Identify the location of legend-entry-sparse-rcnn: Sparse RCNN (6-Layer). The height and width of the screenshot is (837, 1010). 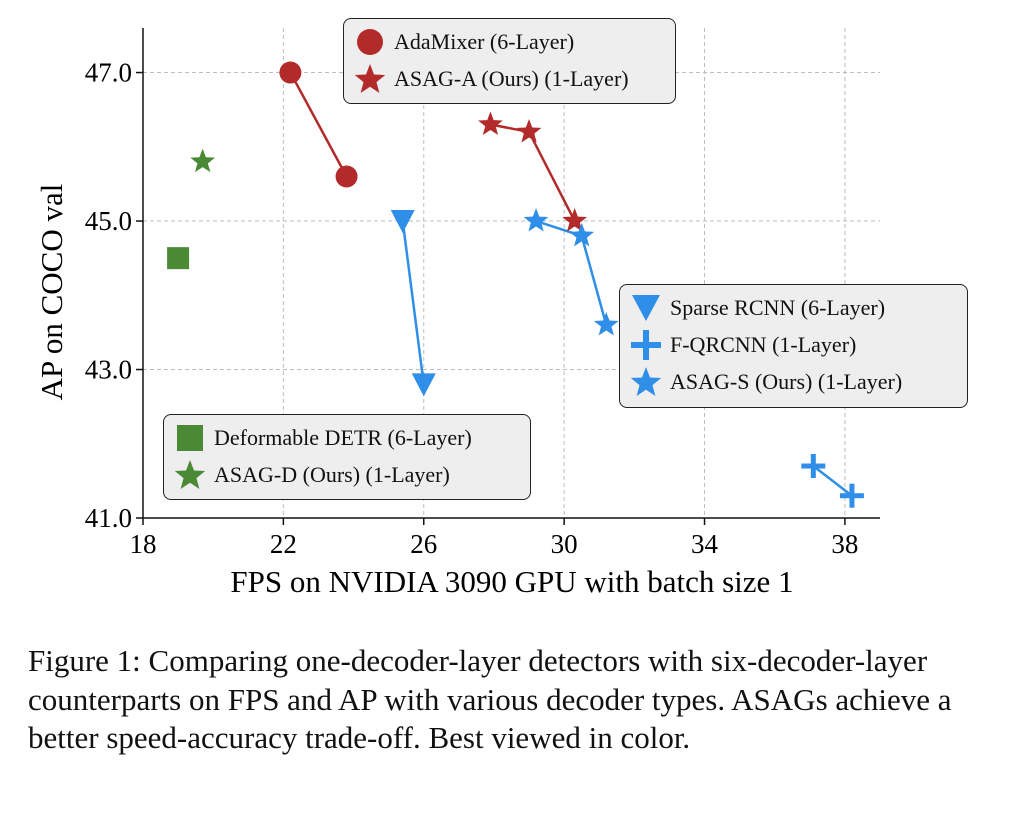
(792, 307).